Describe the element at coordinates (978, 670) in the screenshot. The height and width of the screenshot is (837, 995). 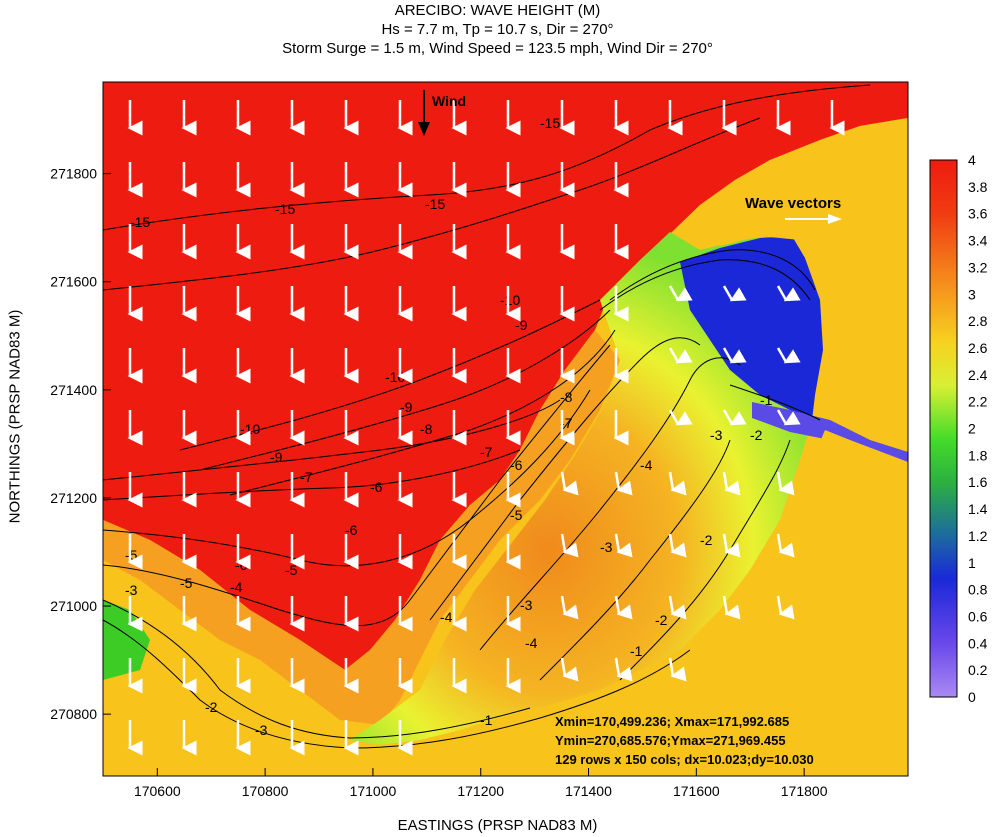
I see `colorbar-tick-label: 0.2` at that location.